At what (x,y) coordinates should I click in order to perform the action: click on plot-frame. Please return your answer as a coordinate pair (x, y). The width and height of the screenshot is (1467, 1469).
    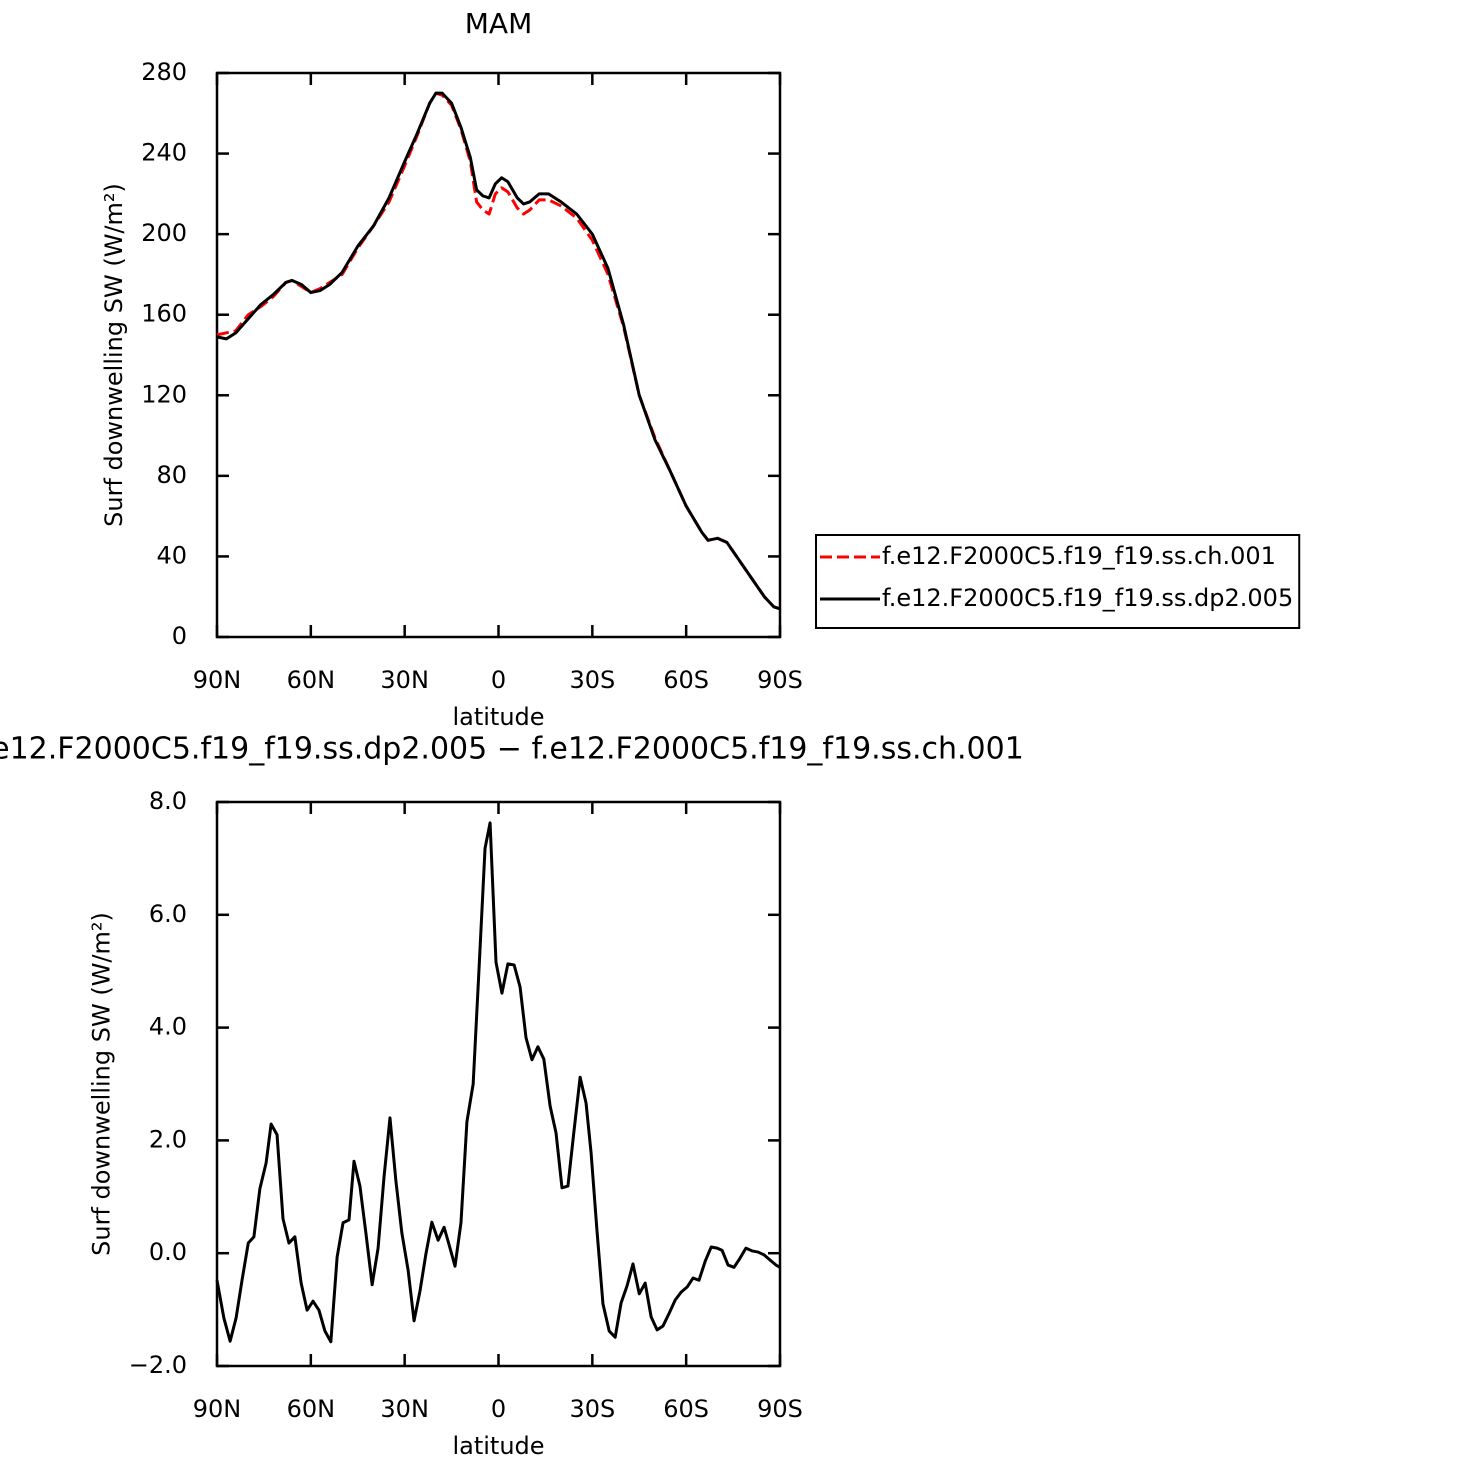
    Looking at the image, I should click on (498, 355).